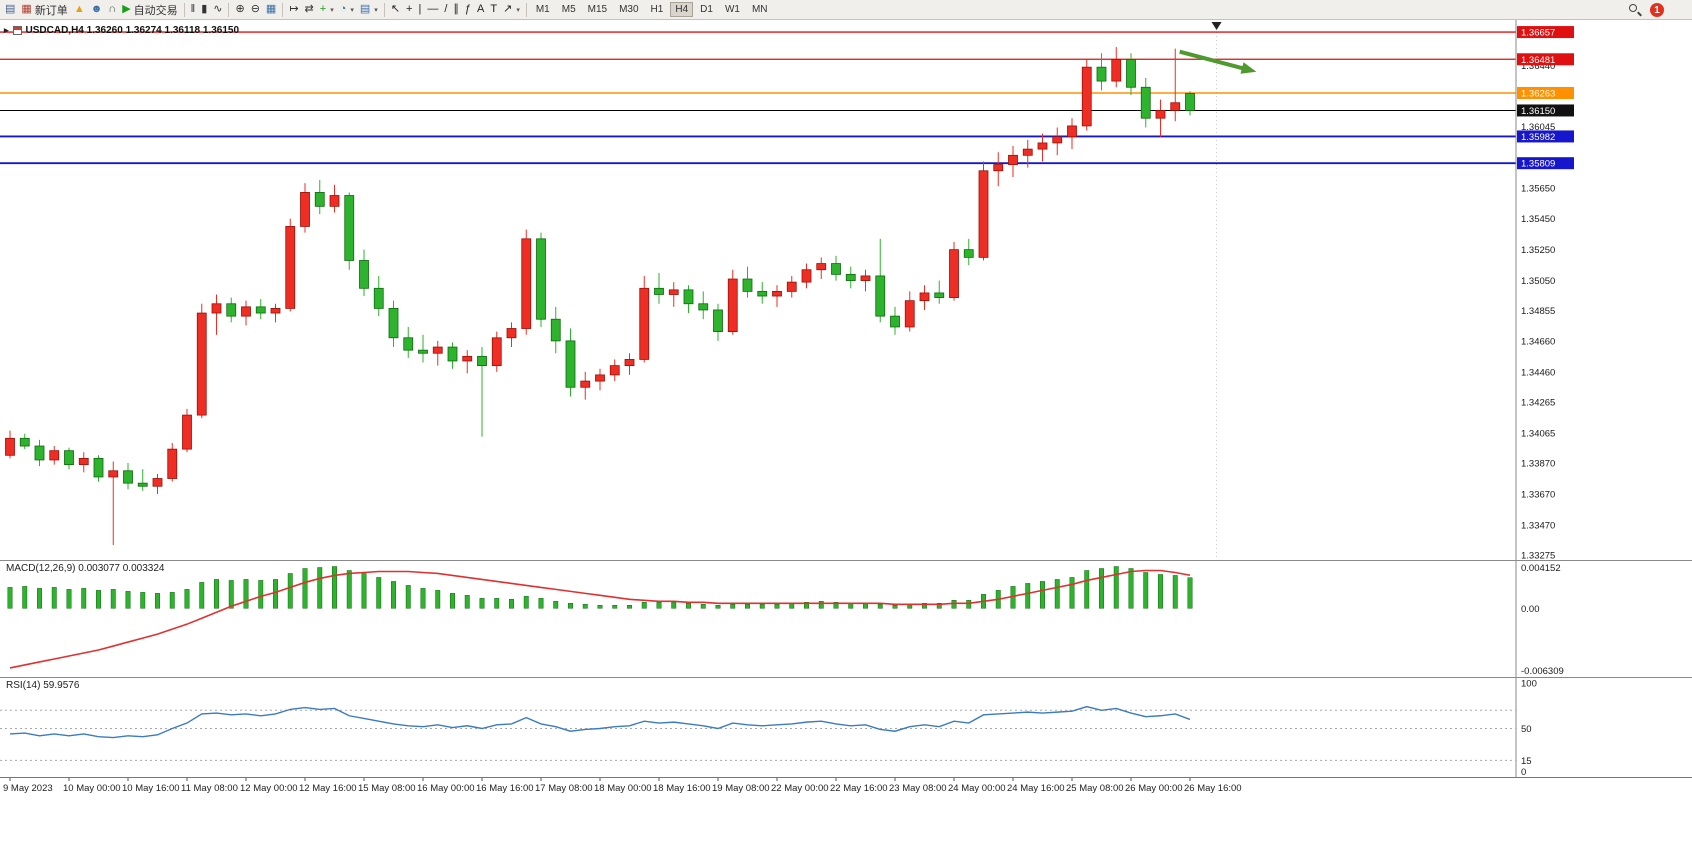 The height and width of the screenshot is (860, 1692). Describe the element at coordinates (309, 10) in the screenshot. I see `auto-scroll-button: ⇄` at that location.